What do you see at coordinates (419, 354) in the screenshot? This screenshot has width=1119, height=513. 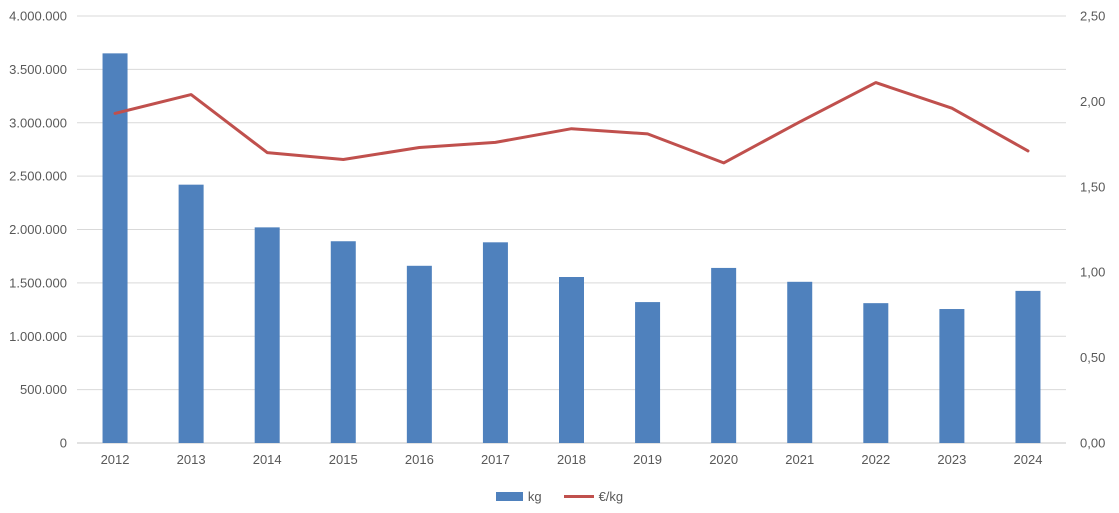 I see `bar-2016` at bounding box center [419, 354].